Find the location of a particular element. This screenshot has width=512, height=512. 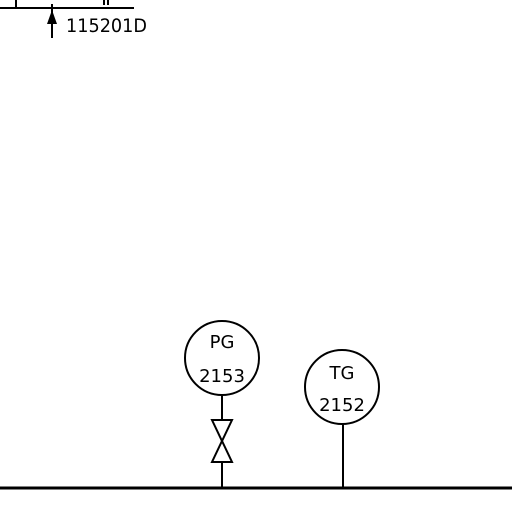

gate-valve-lower is located at coordinates (222, 450).